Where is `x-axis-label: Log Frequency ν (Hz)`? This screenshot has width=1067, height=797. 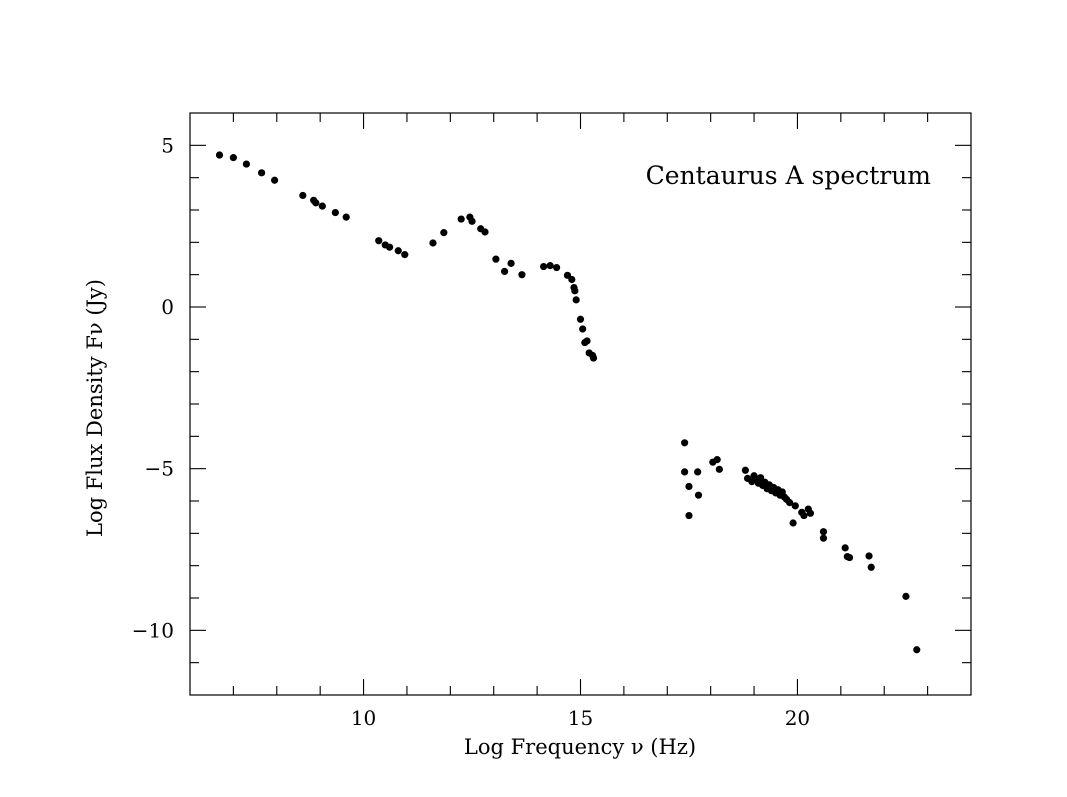
x-axis-label: Log Frequency ν (Hz) is located at coordinates (580, 747).